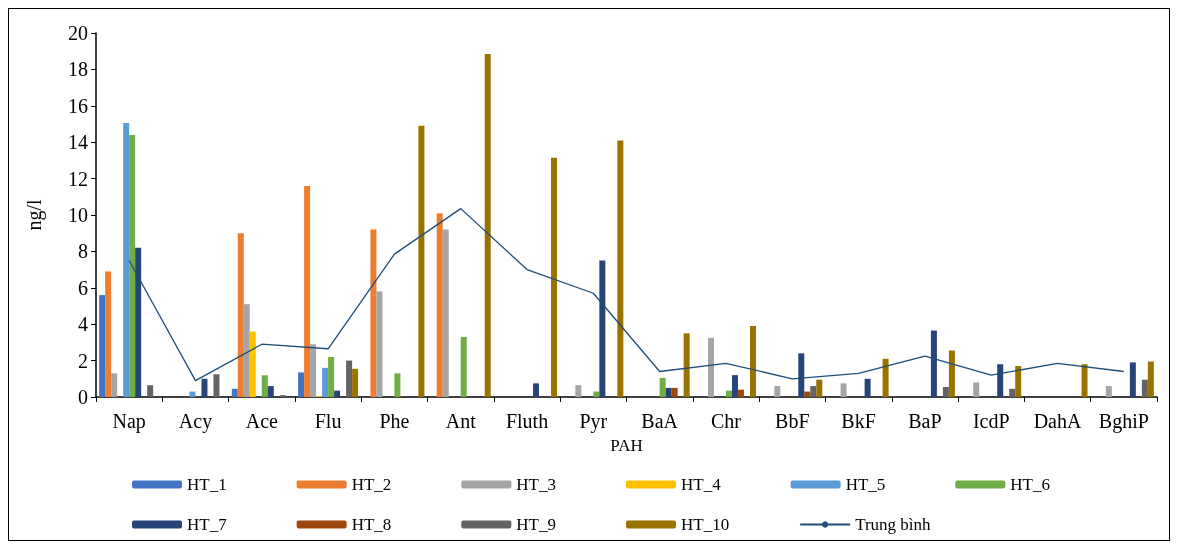 Image resolution: width=1178 pixels, height=549 pixels. Describe the element at coordinates (858, 421) in the screenshot. I see `x-tick-label: BkF` at that location.